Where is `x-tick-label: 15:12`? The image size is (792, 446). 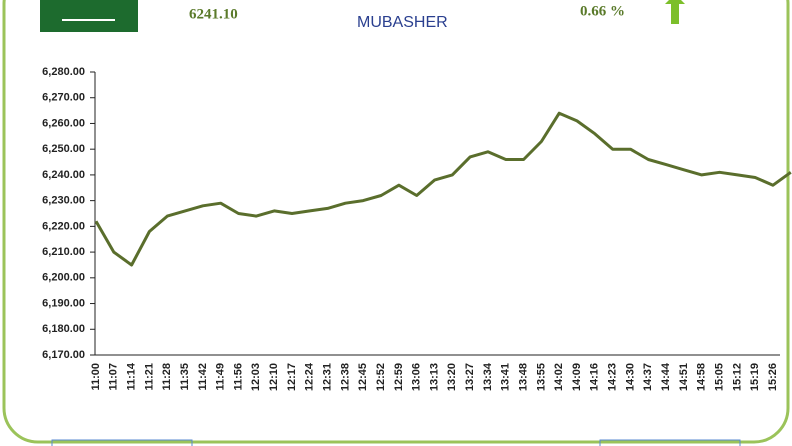
x-tick-label: 15:12 is located at coordinates (737, 377).